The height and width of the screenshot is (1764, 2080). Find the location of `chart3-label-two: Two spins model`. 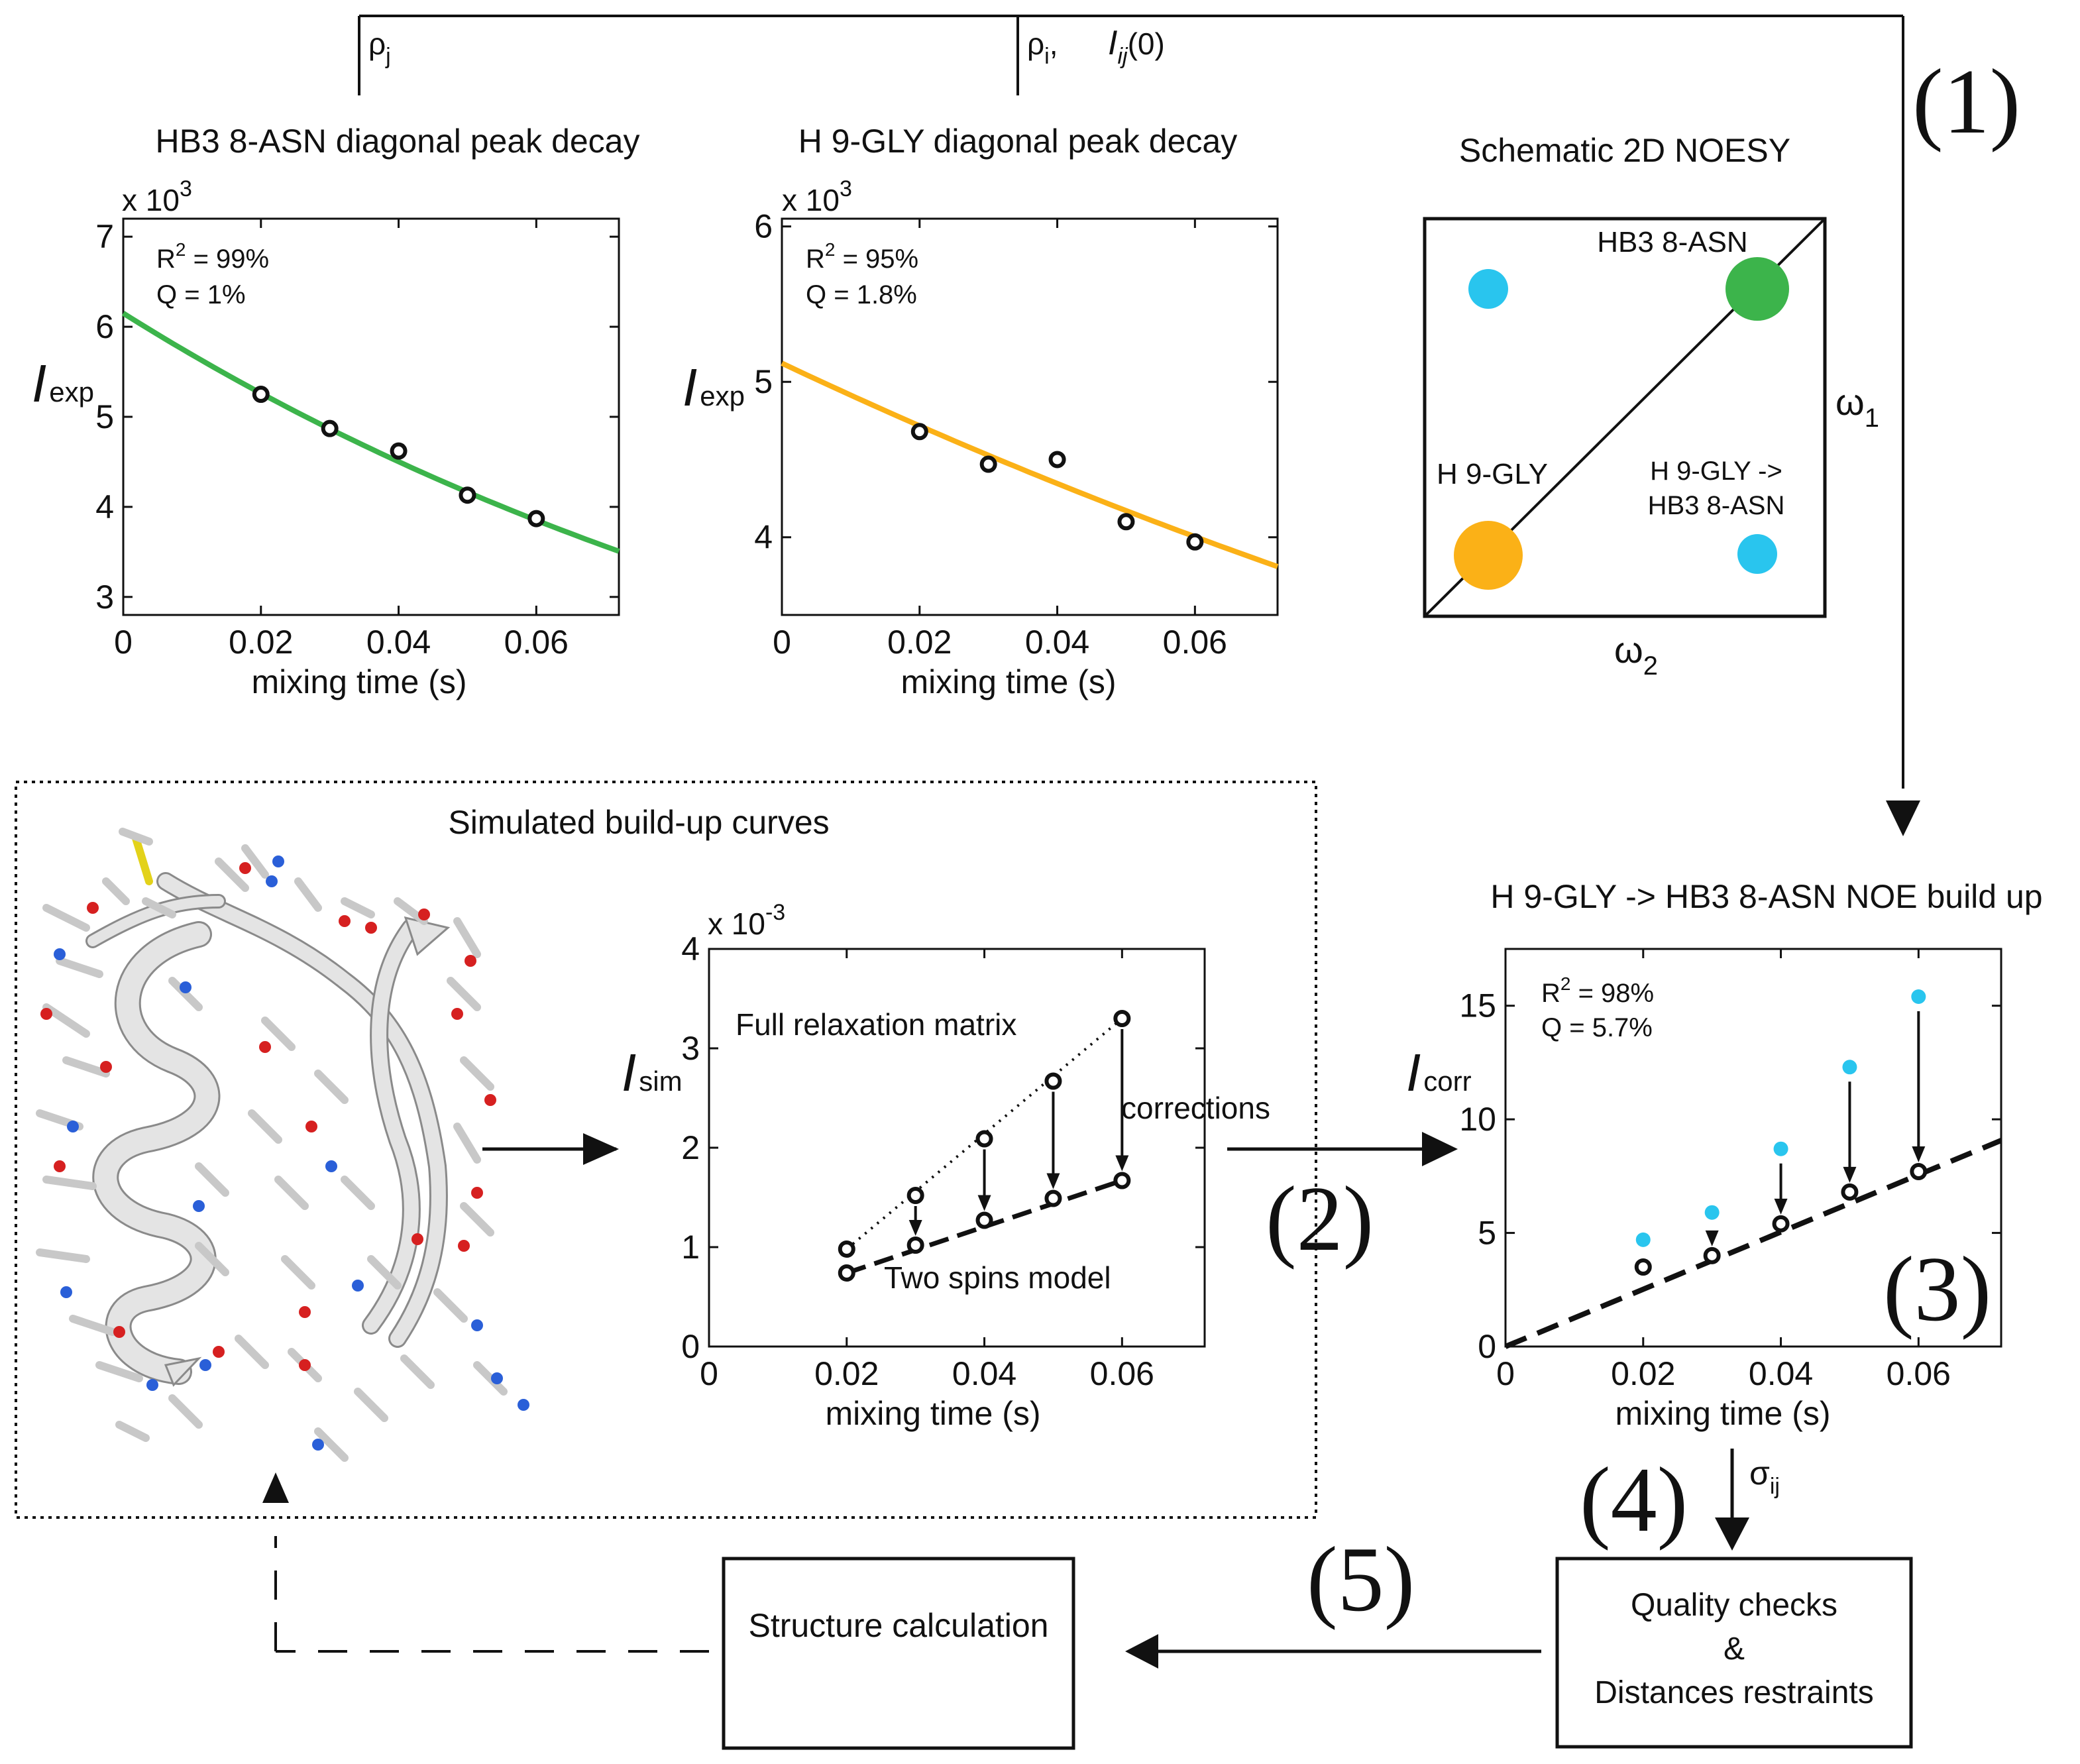

chart3-label-two: Two spins model is located at coordinates (997, 1277).